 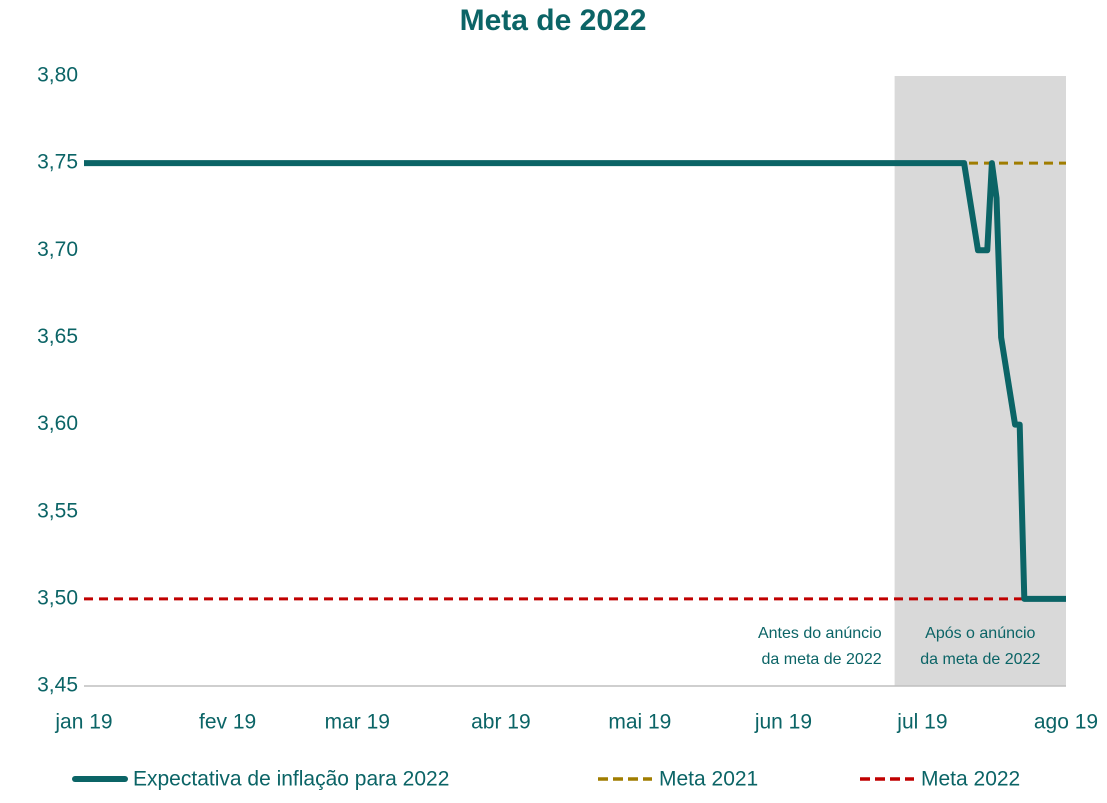 I want to click on x-tick-label: jun 19, so click(x=783, y=722).